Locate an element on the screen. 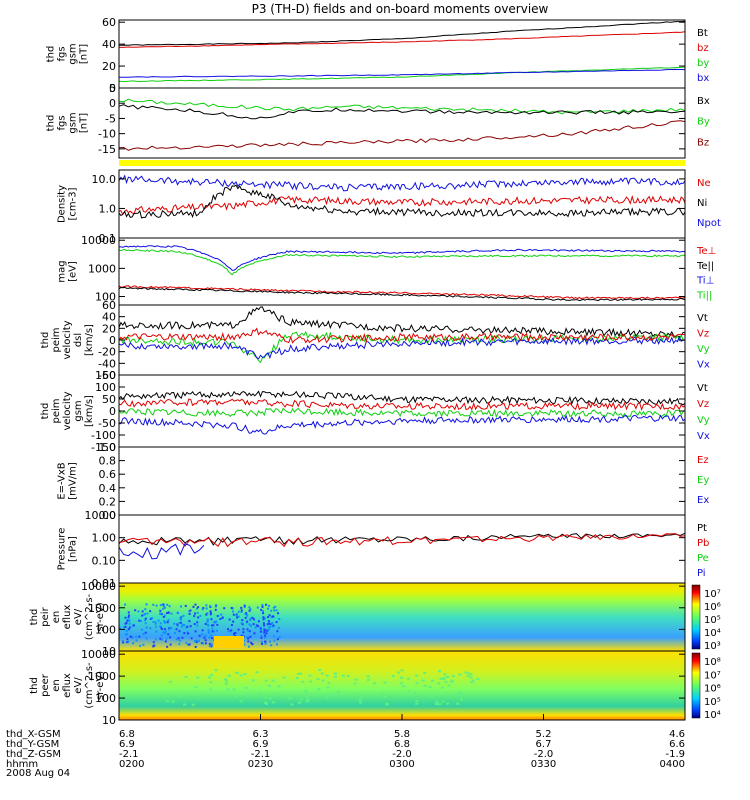 The width and height of the screenshot is (750, 800). y-axis-label: peir is located at coordinates (45, 616).